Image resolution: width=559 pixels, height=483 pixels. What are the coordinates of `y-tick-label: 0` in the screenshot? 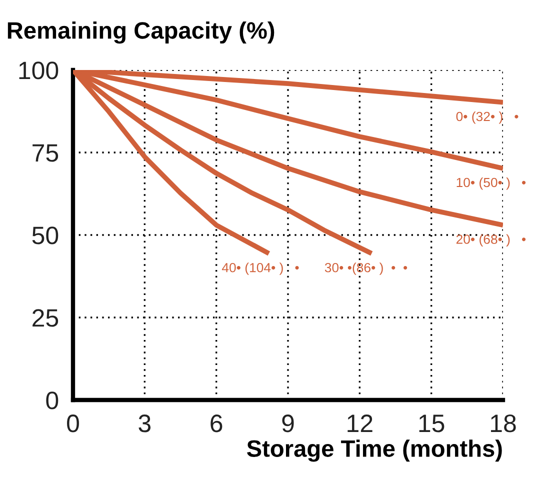 It's located at (52, 401).